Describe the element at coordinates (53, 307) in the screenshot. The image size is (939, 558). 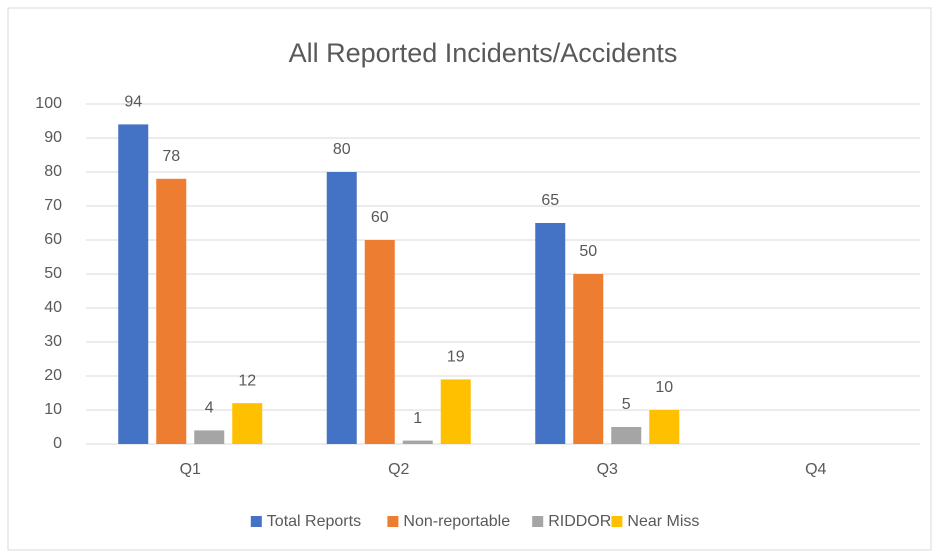
I see `y-tick-label: 40` at that location.